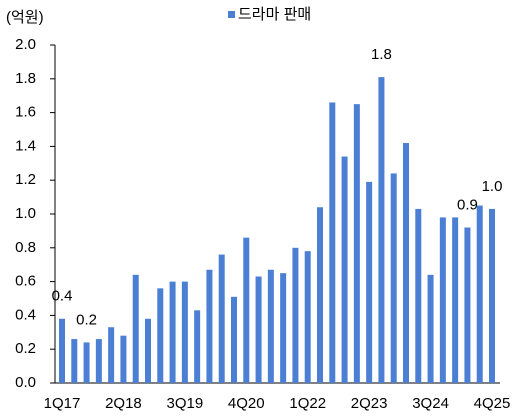 The width and height of the screenshot is (526, 417). Describe the element at coordinates (231, 14) in the screenshot. I see `legend-swatch` at that location.